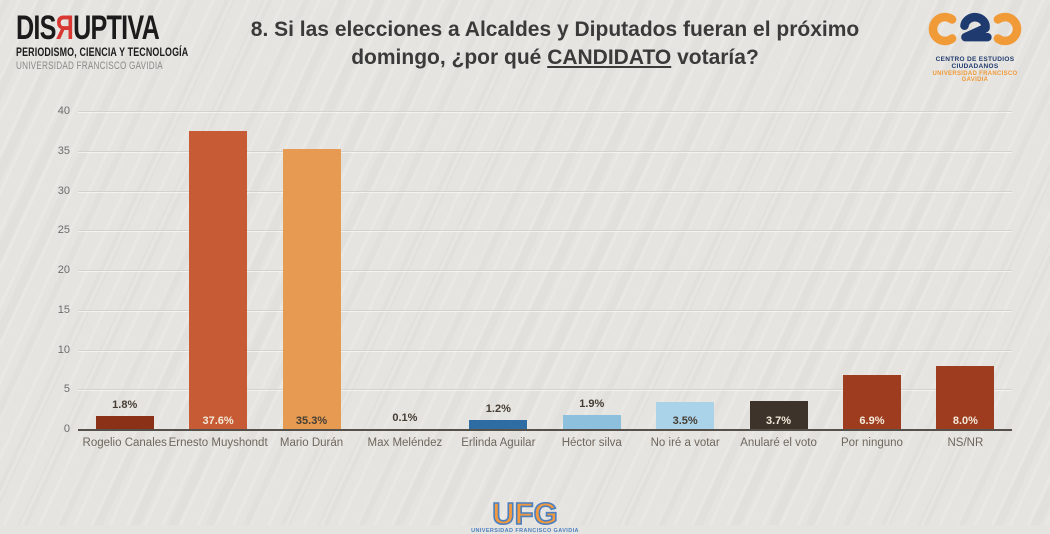  What do you see at coordinates (63, 309) in the screenshot?
I see `y-tick-label-15: 15` at bounding box center [63, 309].